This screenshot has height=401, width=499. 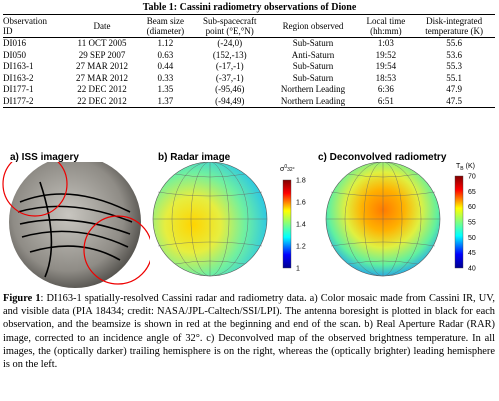 What do you see at coordinates (472, 177) in the screenshot?
I see `colorbar-tick: 70` at bounding box center [472, 177].